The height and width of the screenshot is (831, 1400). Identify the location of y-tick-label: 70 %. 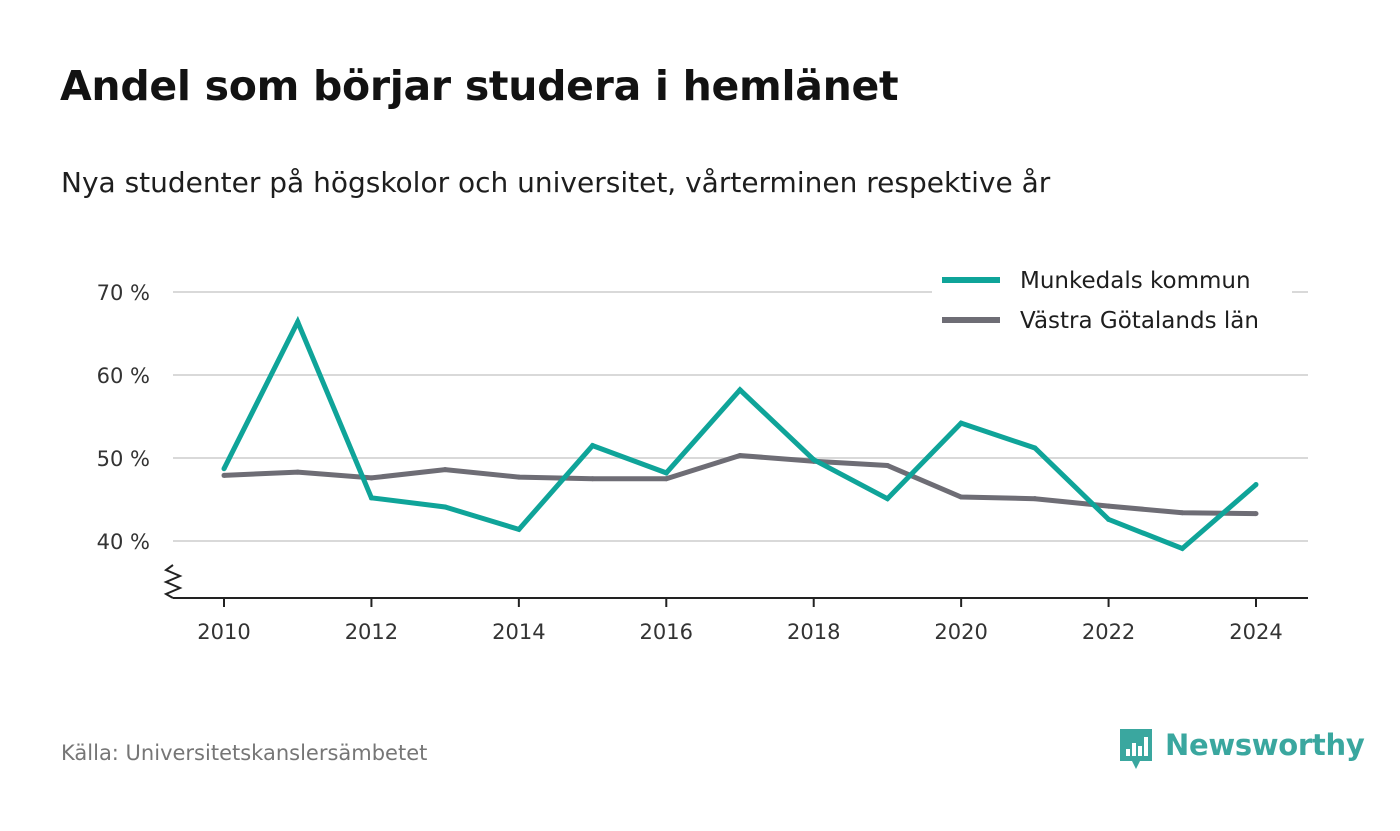
(123, 293).